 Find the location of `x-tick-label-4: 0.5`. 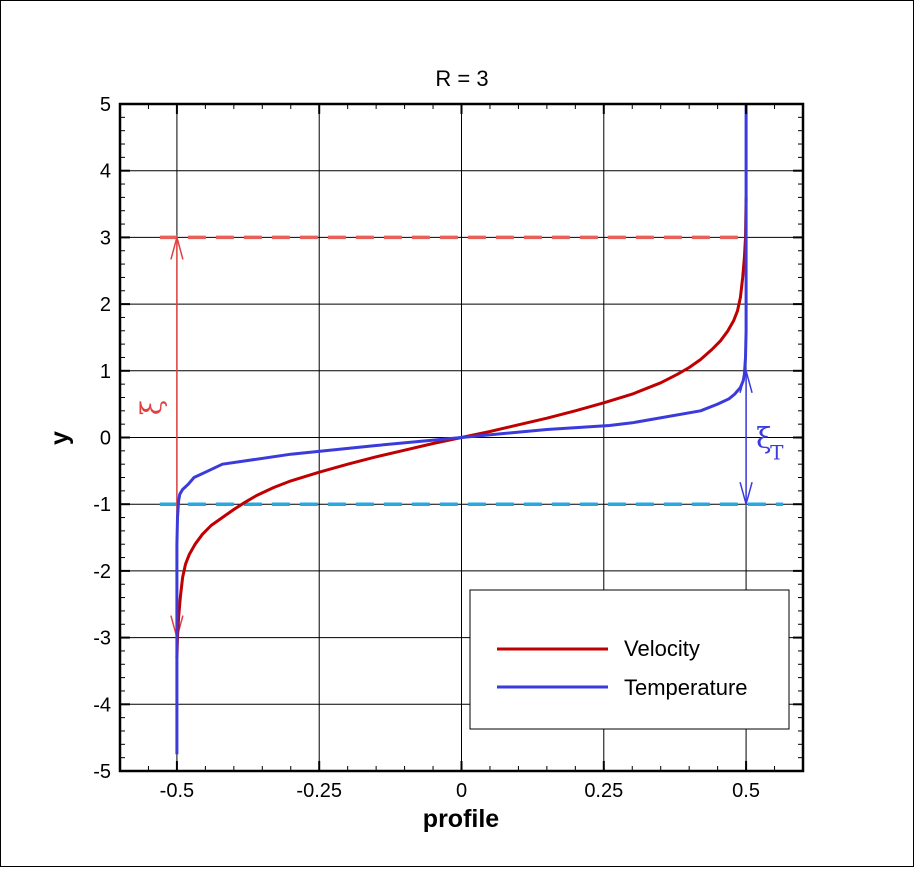

x-tick-label-4: 0.5 is located at coordinates (746, 791).